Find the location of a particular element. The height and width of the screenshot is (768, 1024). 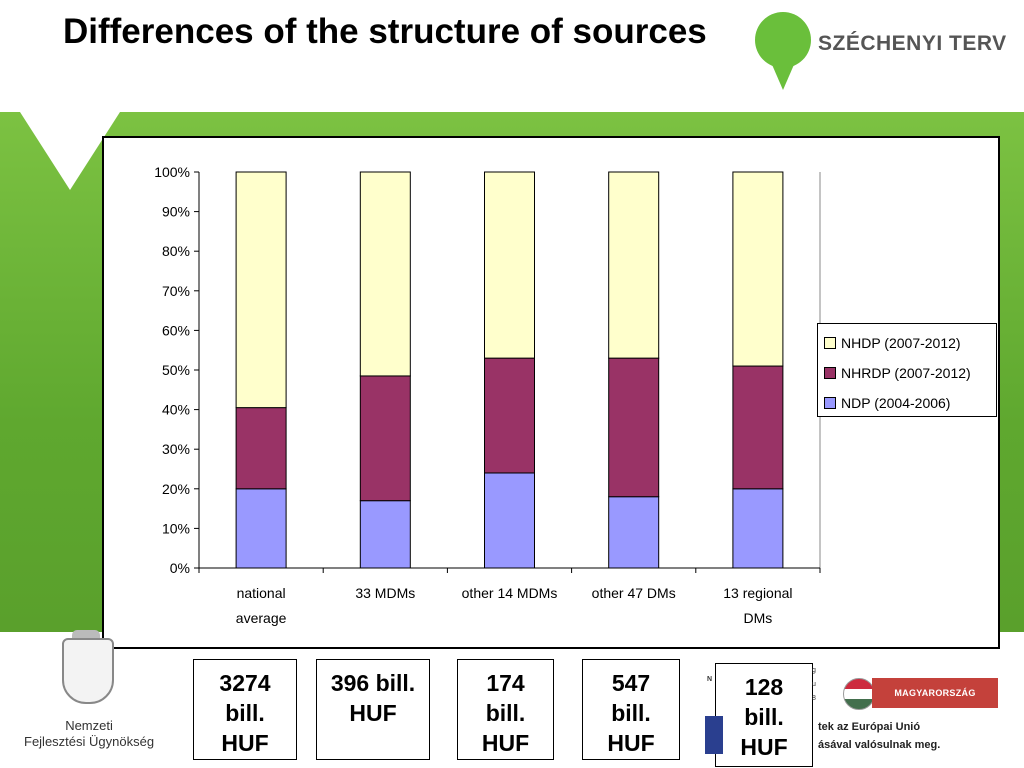

amount-box-national: 3274 bill. HUF is located at coordinates (245, 709).